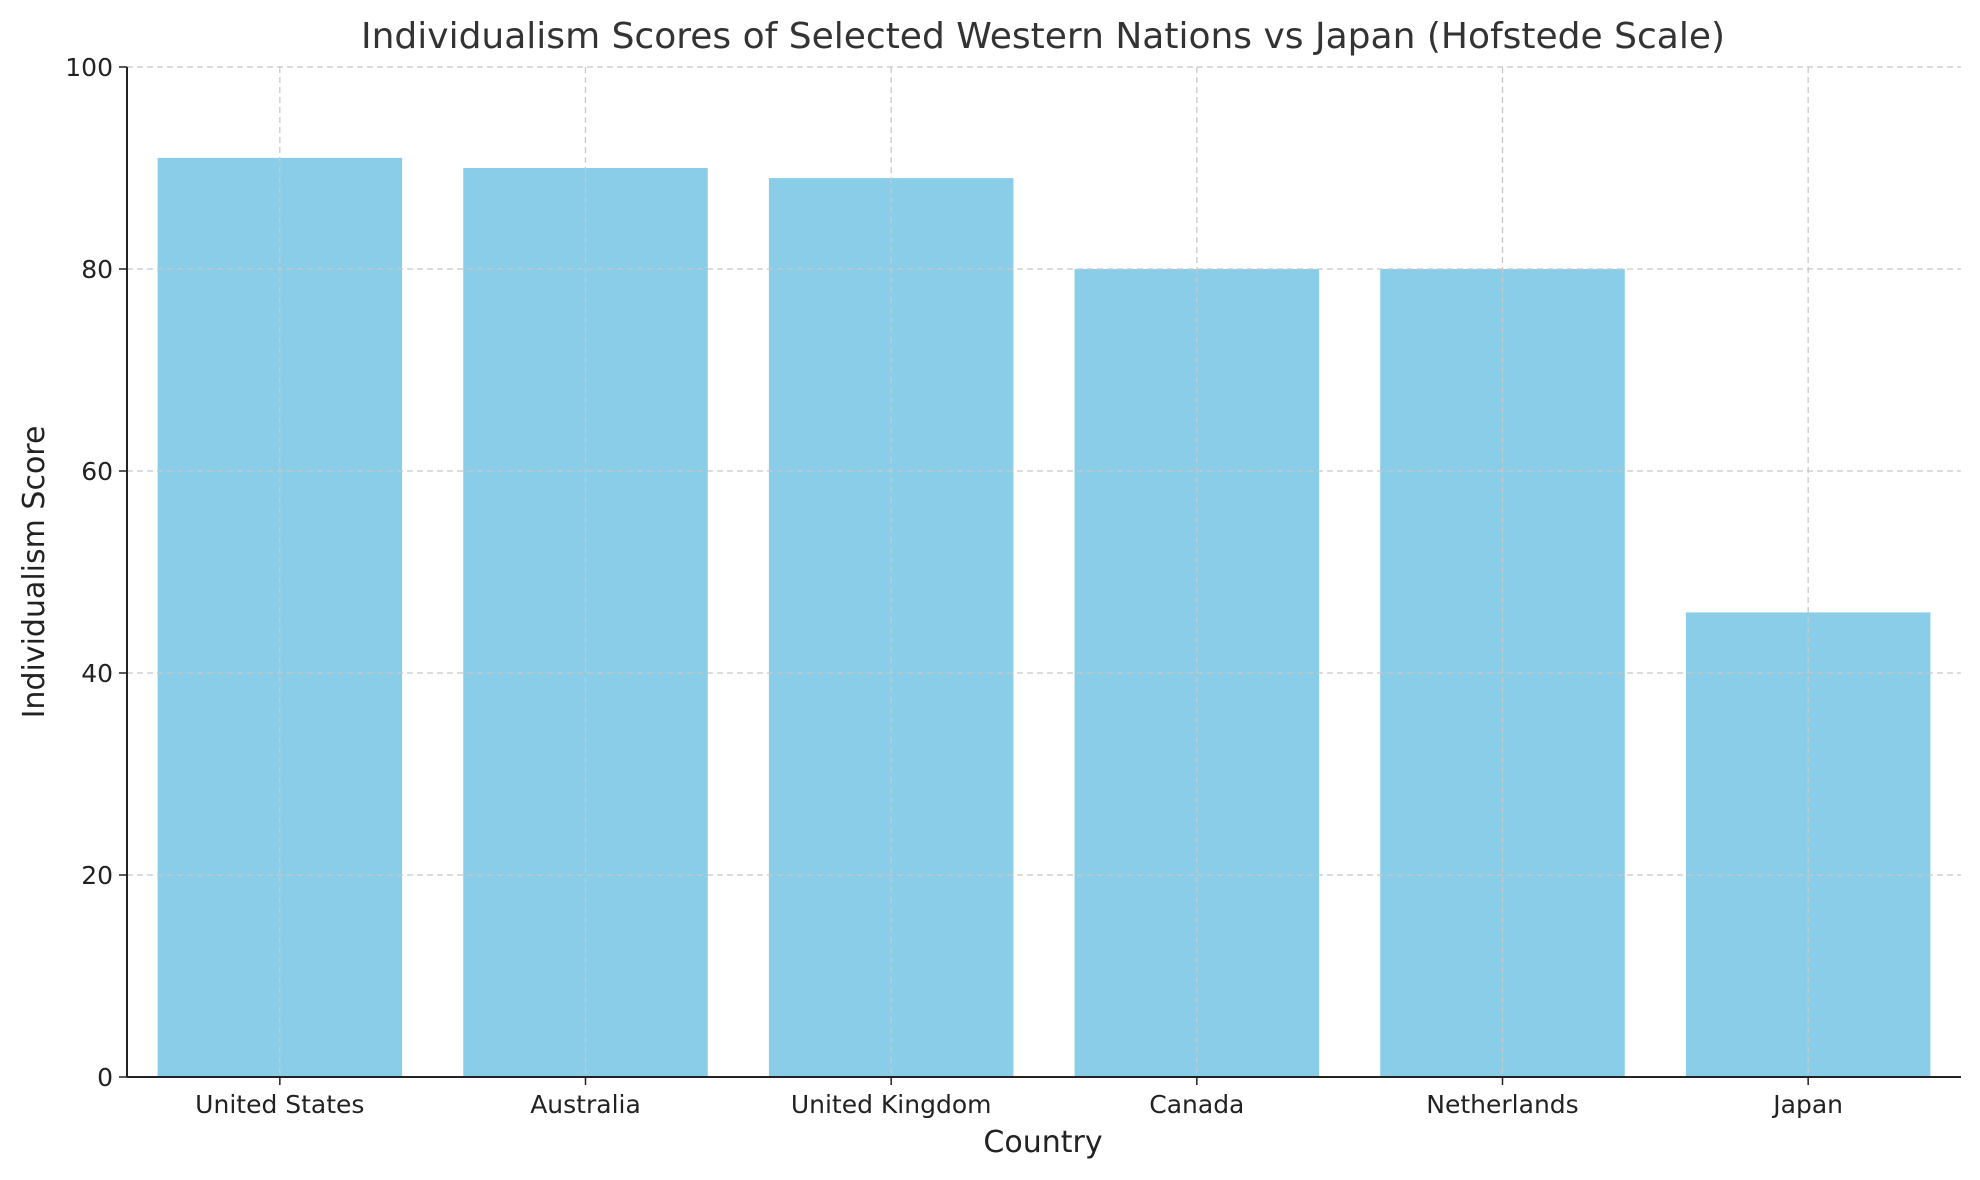 This screenshot has height=1180, width=1980. What do you see at coordinates (1502, 1104) in the screenshot?
I see `x-tick-label: Netherlands` at bounding box center [1502, 1104].